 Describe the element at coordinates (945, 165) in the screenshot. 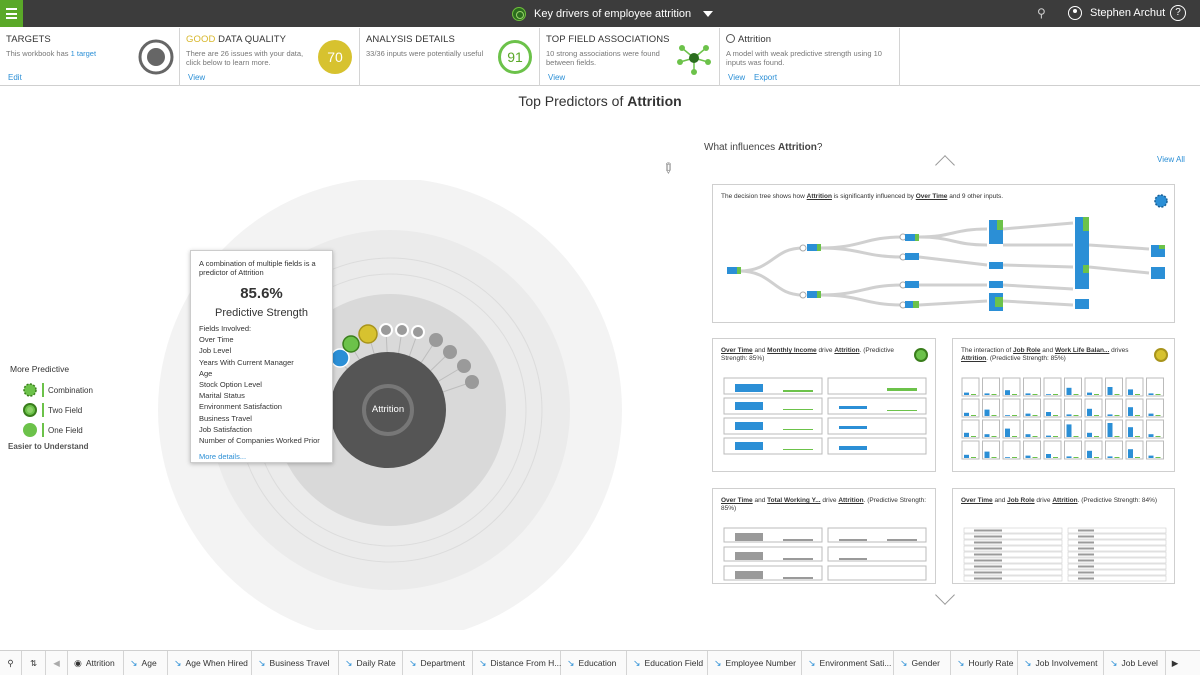

I see `chevron-up-icon` at that location.